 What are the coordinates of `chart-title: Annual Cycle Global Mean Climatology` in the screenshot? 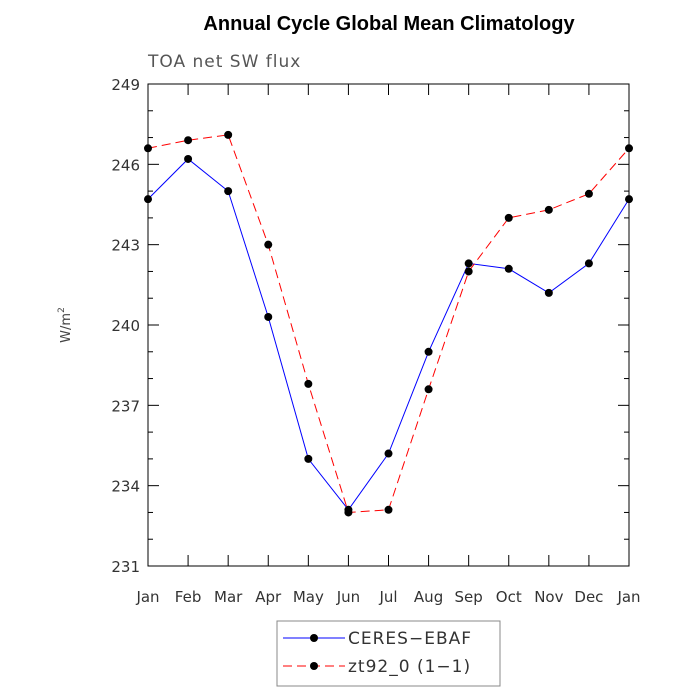 It's located at (389, 24).